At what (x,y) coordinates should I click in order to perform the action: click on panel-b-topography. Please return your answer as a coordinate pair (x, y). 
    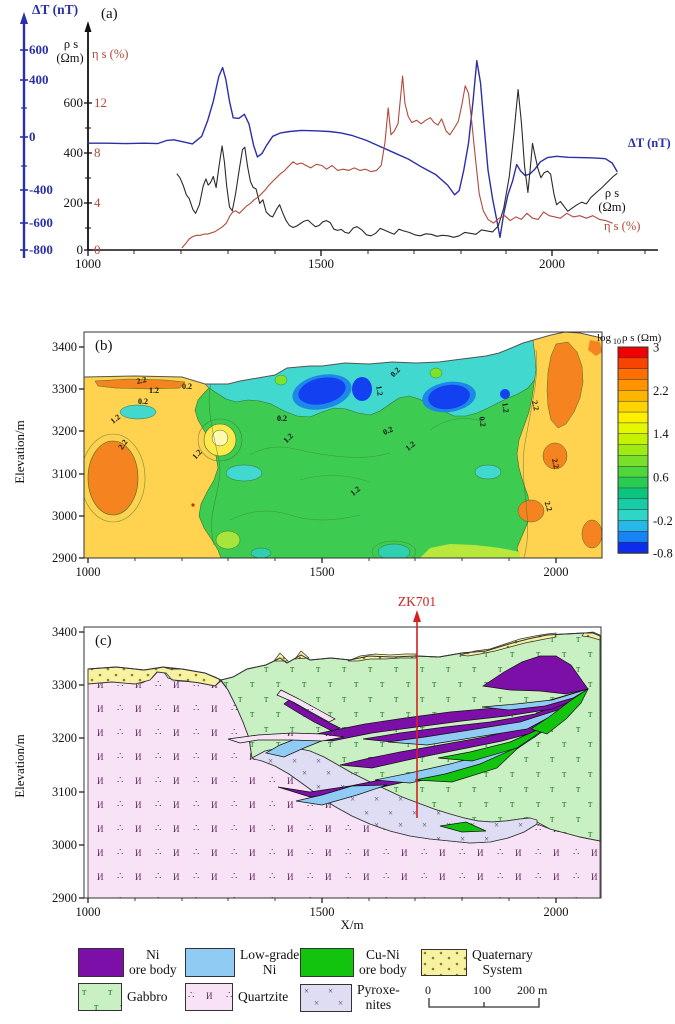
    Looking at the image, I should click on (343, 358).